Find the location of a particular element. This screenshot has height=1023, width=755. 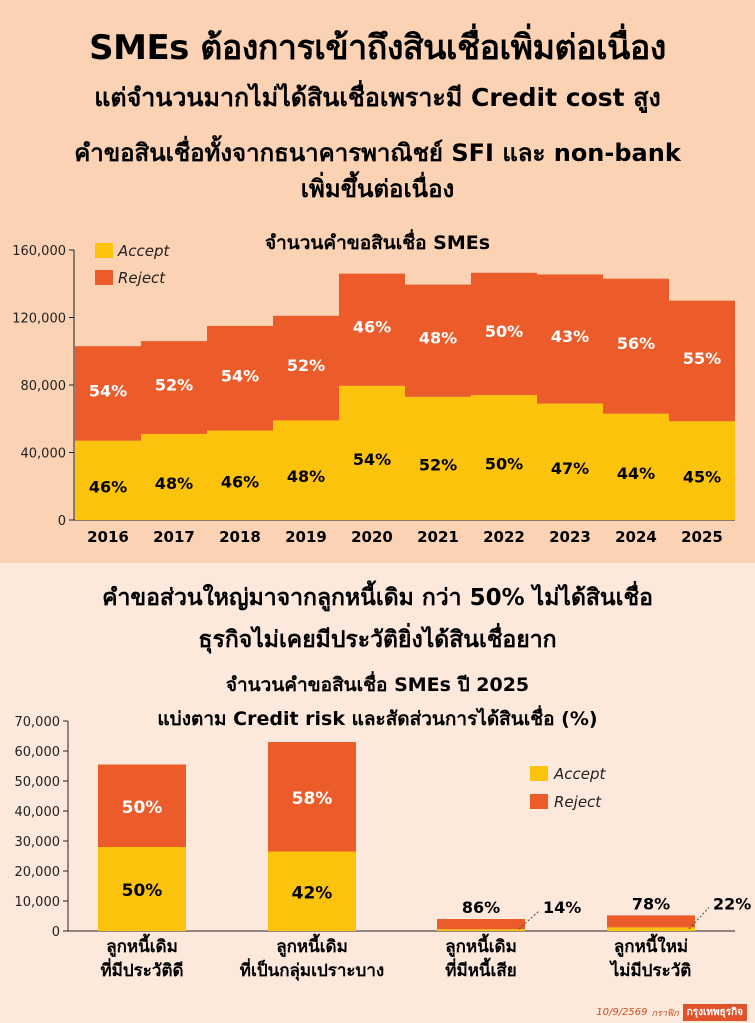

x-tick-label: 2018 is located at coordinates (240, 537).